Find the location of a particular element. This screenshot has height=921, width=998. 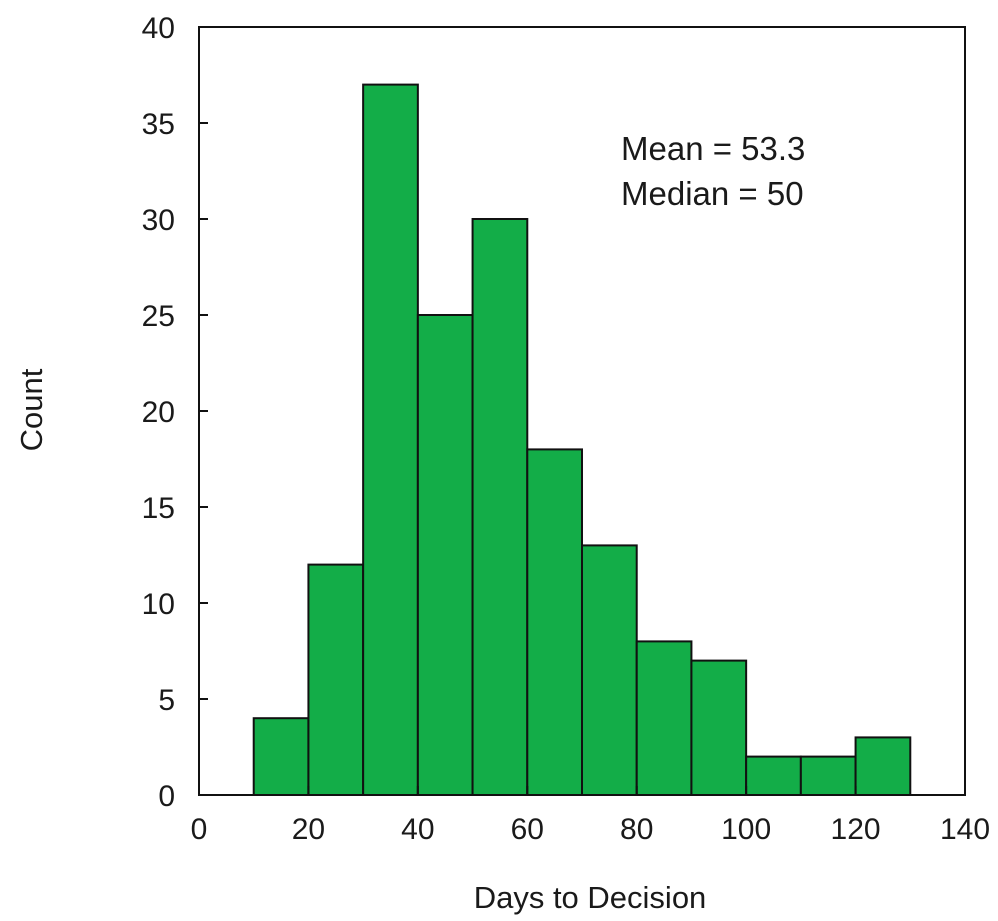

mean-annotation: Mean = 53.3 is located at coordinates (713, 148).